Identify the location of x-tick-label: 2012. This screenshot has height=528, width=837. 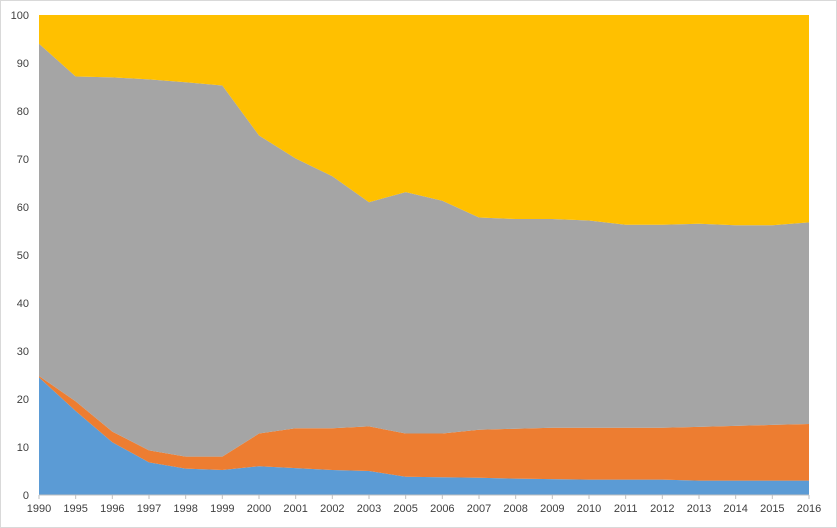
(662, 509).